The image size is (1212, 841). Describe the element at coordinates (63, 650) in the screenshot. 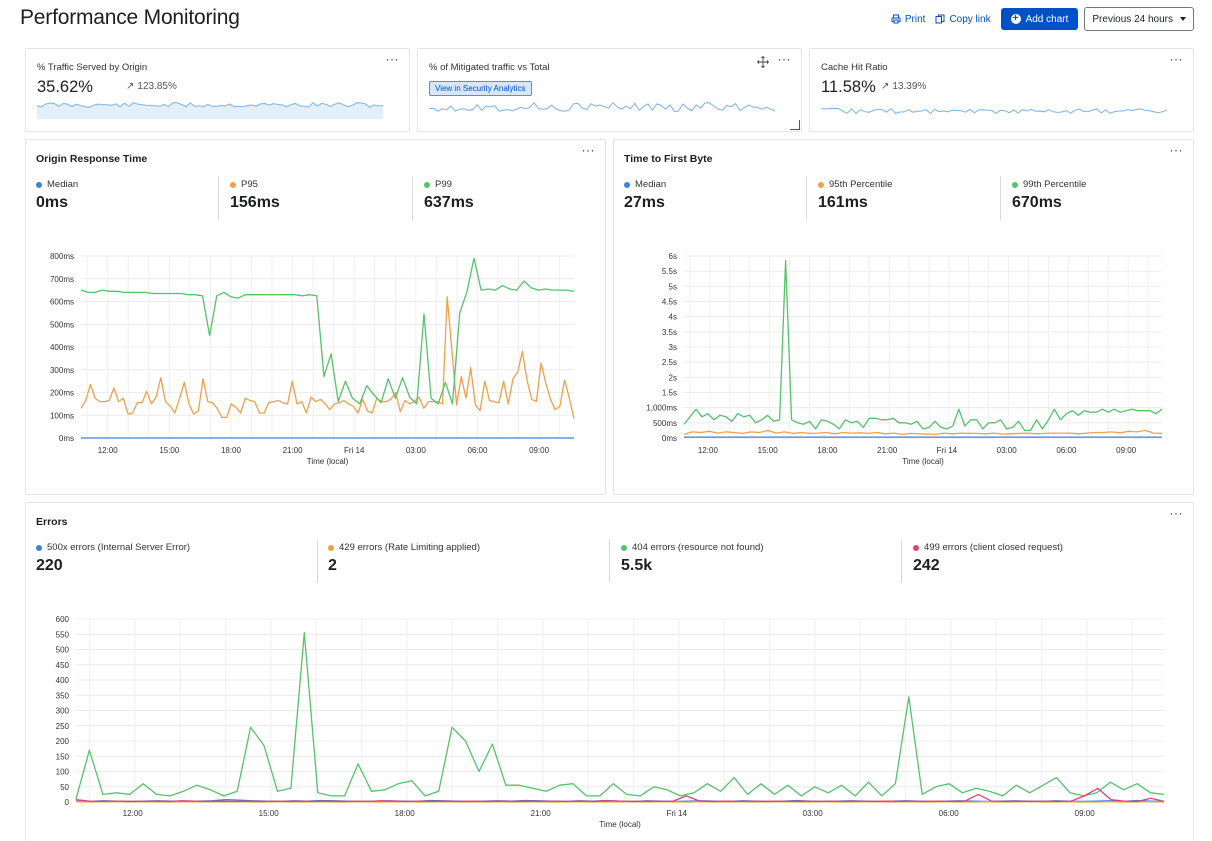

I see `y-tick-label: 500` at that location.